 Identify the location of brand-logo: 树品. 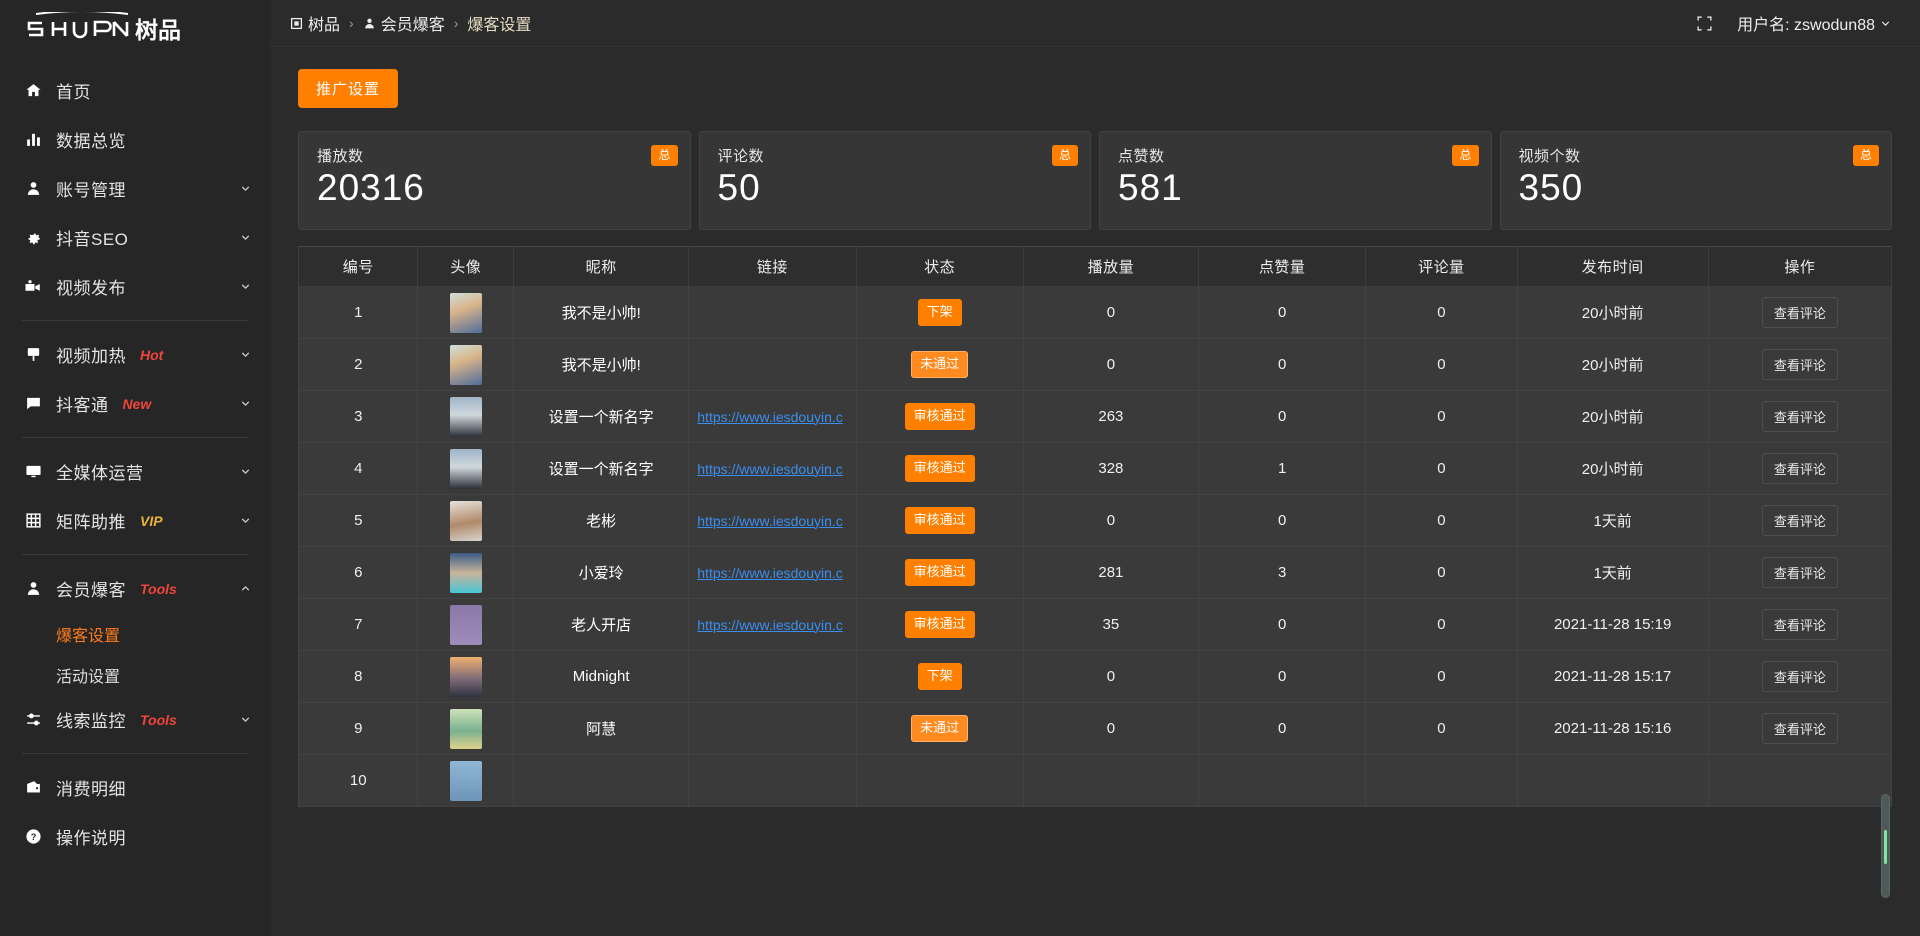
(135, 30).